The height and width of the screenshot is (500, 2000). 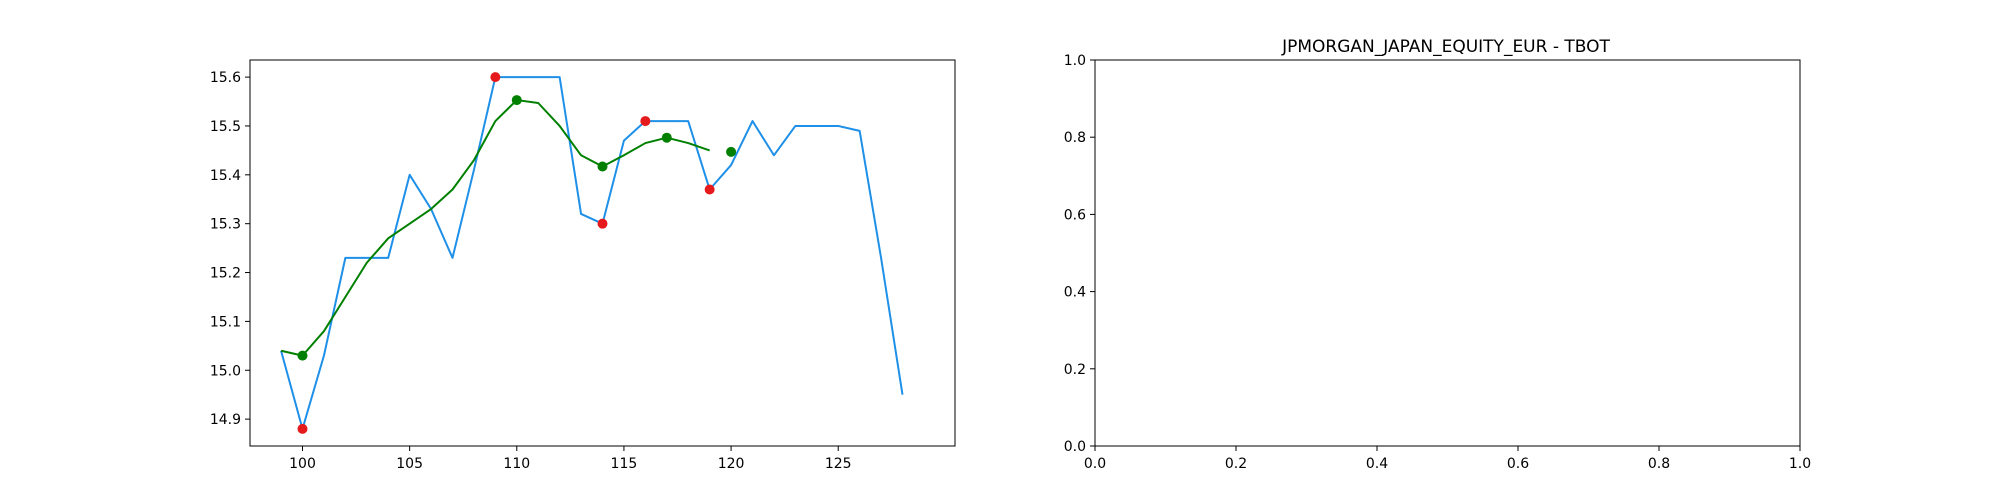 I want to click on x-tick-label: 0.6, so click(x=1518, y=464).